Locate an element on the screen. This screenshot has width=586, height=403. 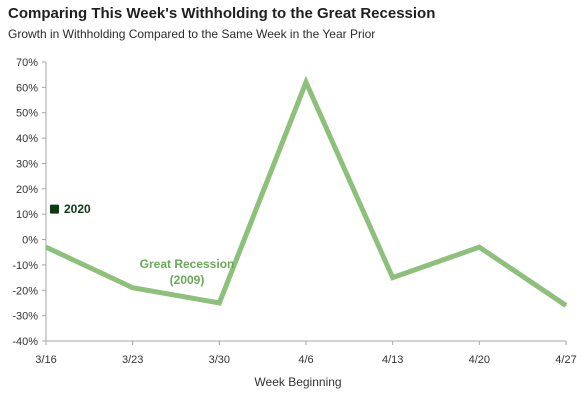
y-tick-label: 70% is located at coordinates (27, 63).